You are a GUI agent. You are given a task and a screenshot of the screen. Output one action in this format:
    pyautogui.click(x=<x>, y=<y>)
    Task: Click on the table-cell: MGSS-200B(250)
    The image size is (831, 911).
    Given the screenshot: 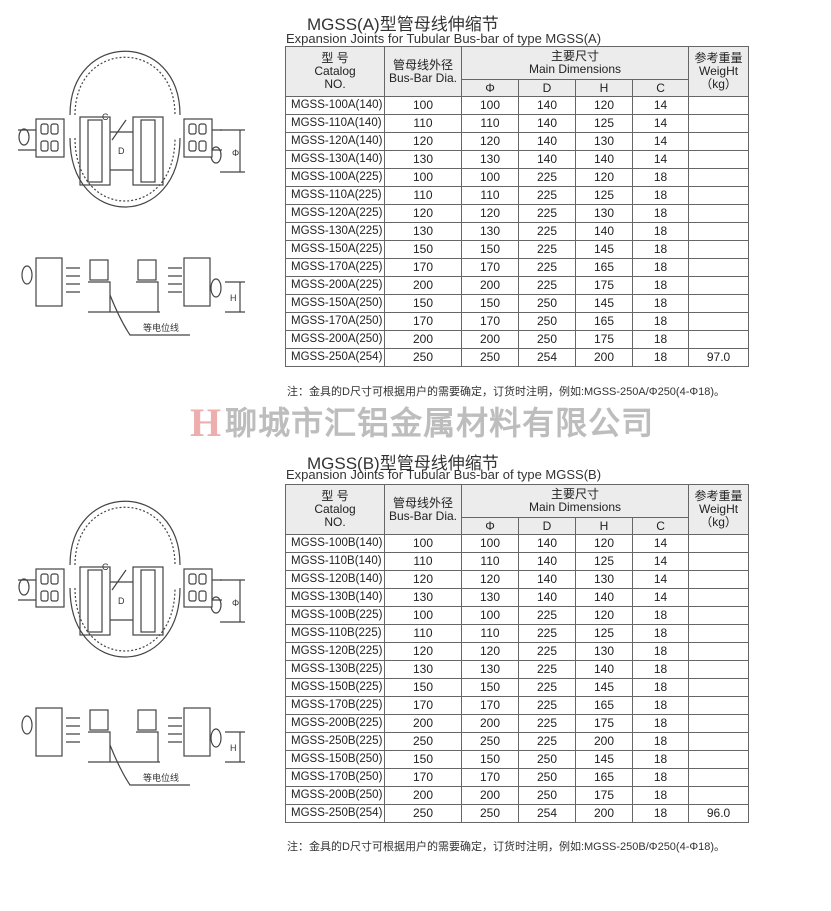 What is the action you would take?
    pyautogui.click(x=335, y=795)
    